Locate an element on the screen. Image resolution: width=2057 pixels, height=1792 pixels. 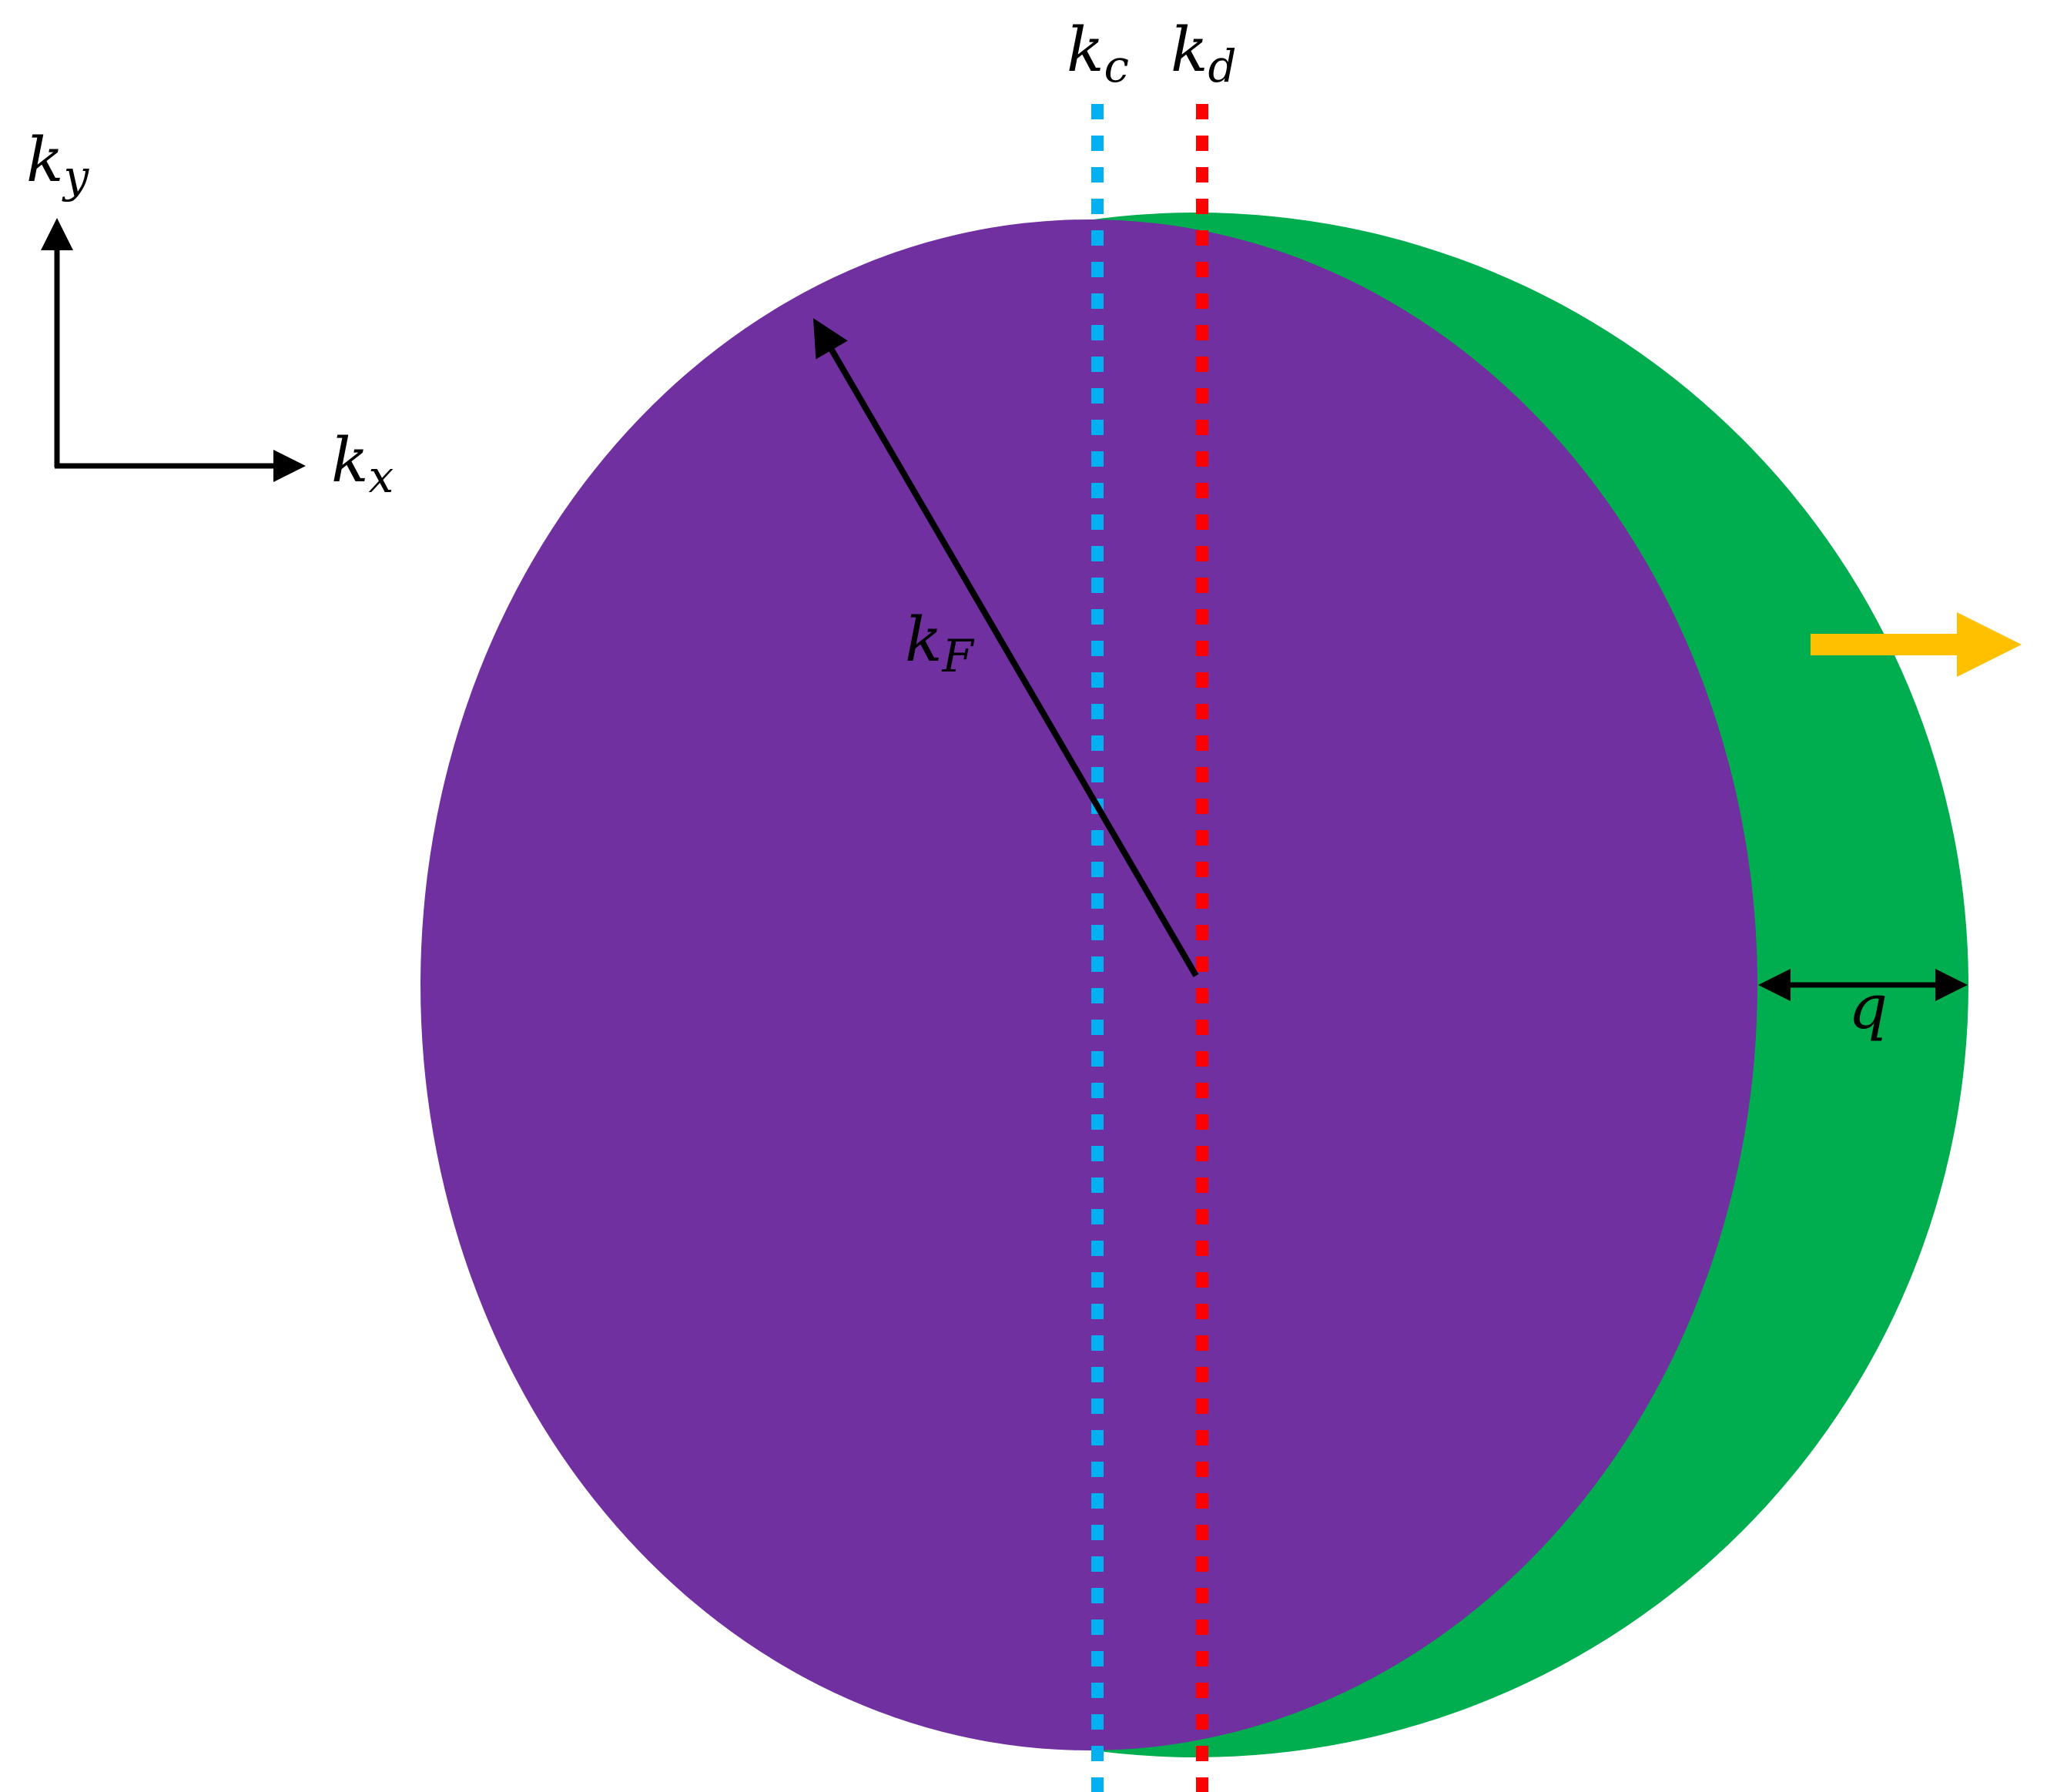
kc-label: kc is located at coordinates (1098, 53).